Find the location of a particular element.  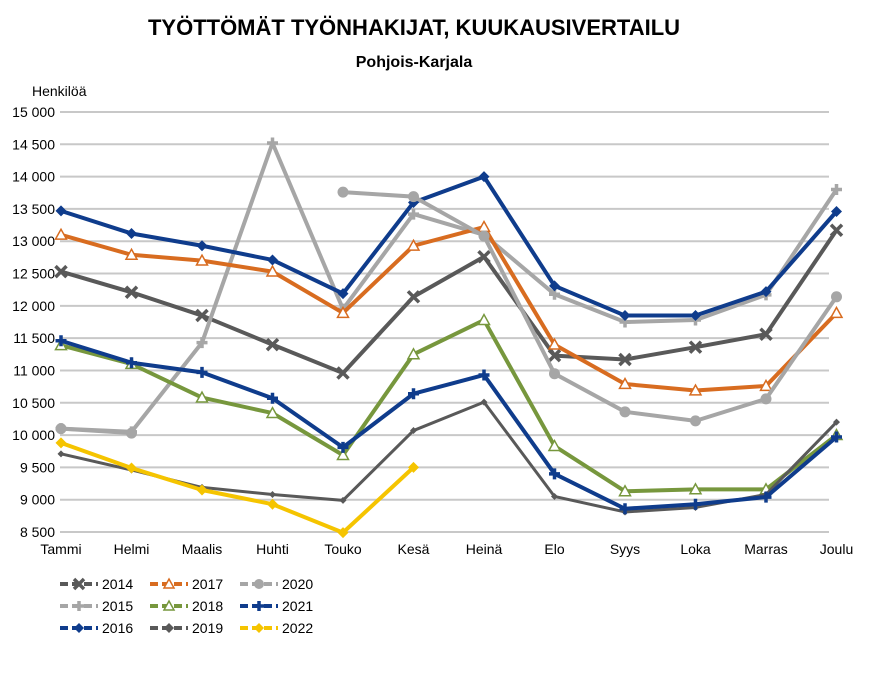

legend-item-2014: 2014 is located at coordinates (96, 584).